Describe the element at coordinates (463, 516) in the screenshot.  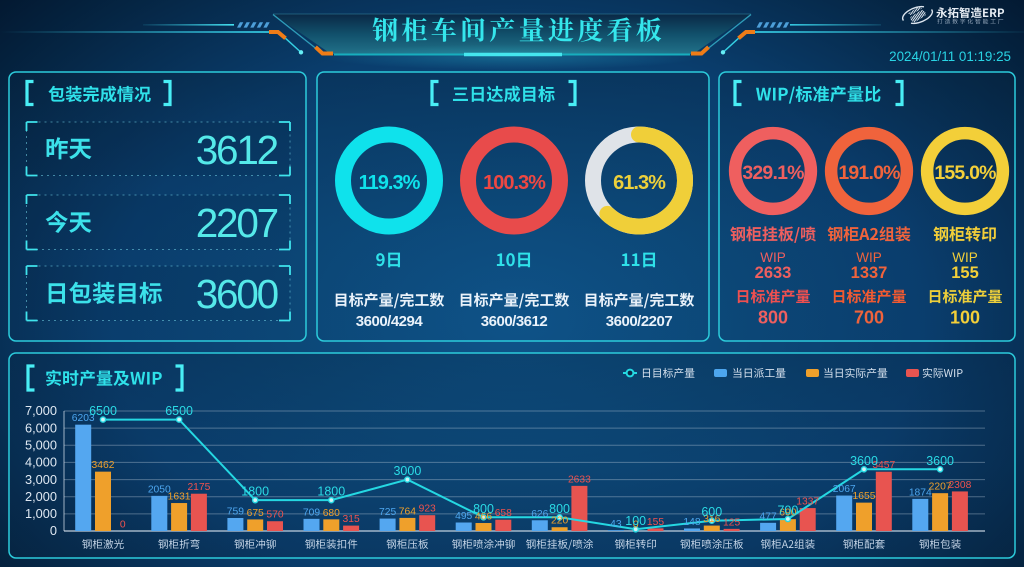
I see `svg-text: 495` at that location.